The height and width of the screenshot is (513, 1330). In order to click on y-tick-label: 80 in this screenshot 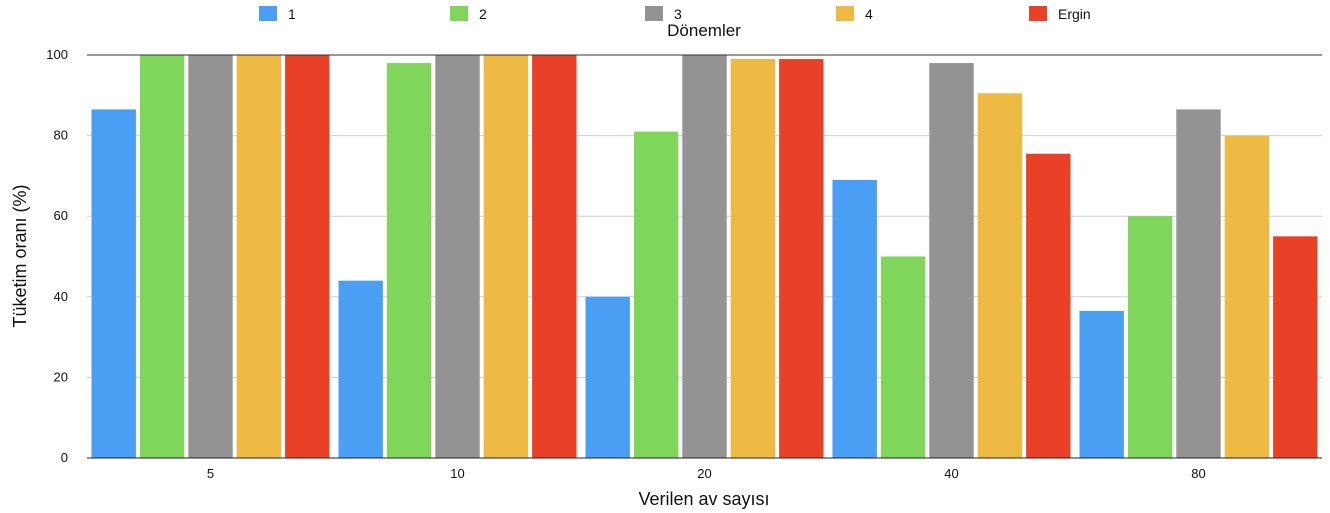, I will do `click(61, 135)`.